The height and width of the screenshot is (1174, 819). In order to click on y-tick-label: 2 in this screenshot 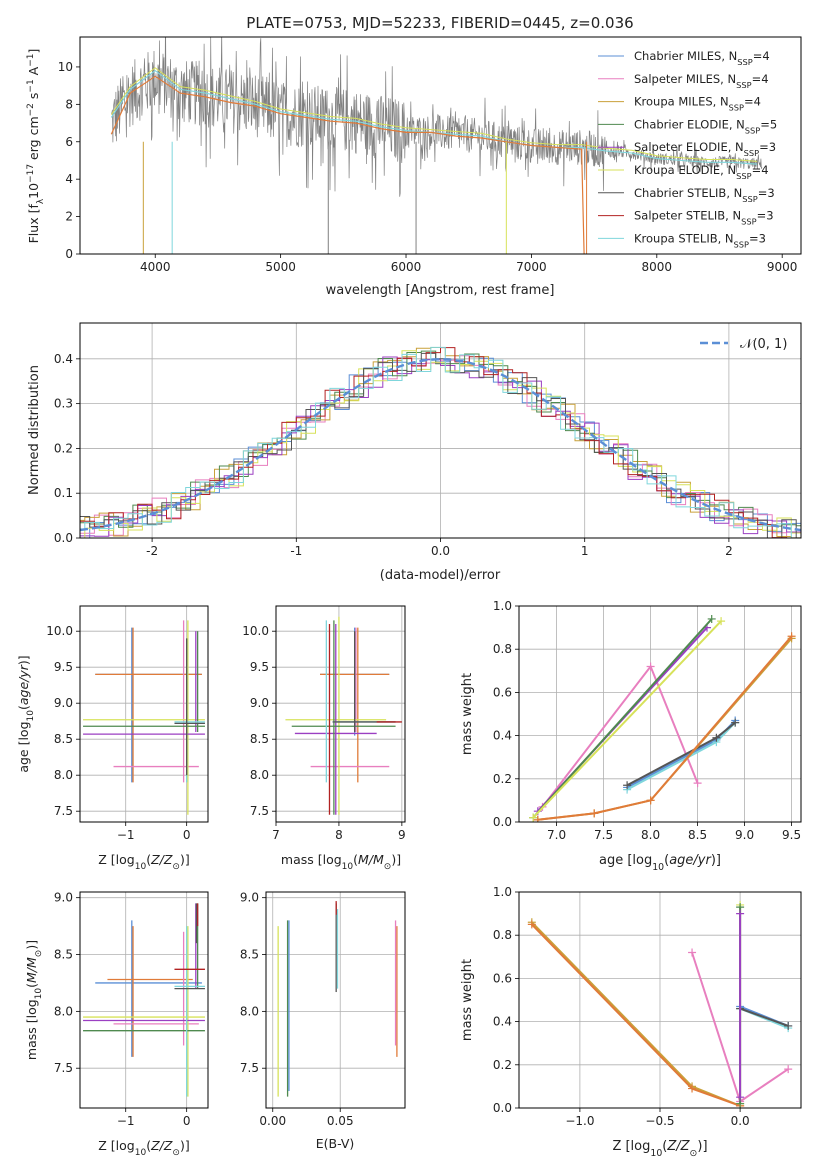, I will do `click(69, 217)`.